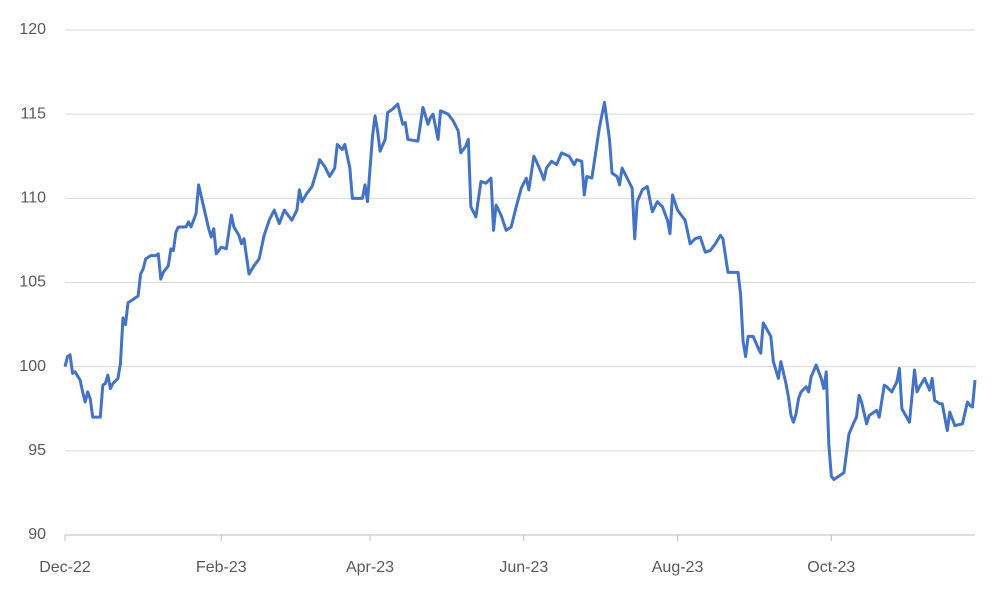 The width and height of the screenshot is (1000, 600). I want to click on y-tick-label: 100, so click(32, 366).